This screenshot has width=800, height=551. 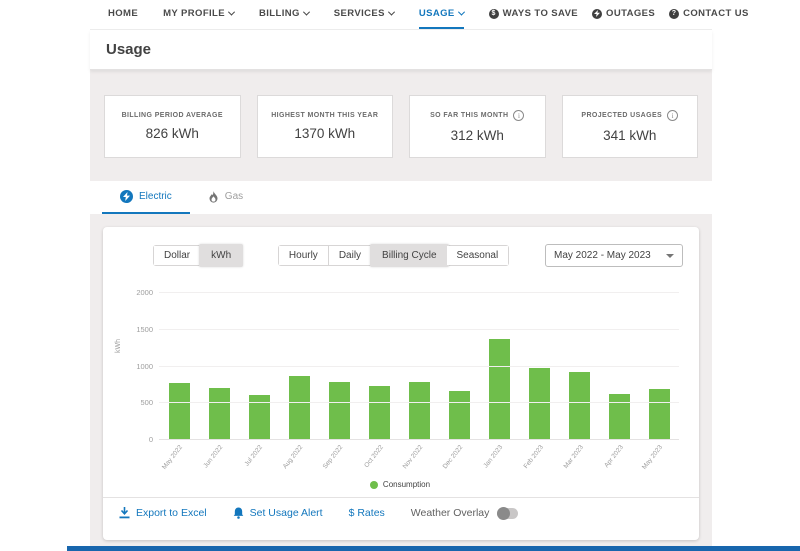 I want to click on consumption-bar-apr-2023, so click(x=619, y=416).